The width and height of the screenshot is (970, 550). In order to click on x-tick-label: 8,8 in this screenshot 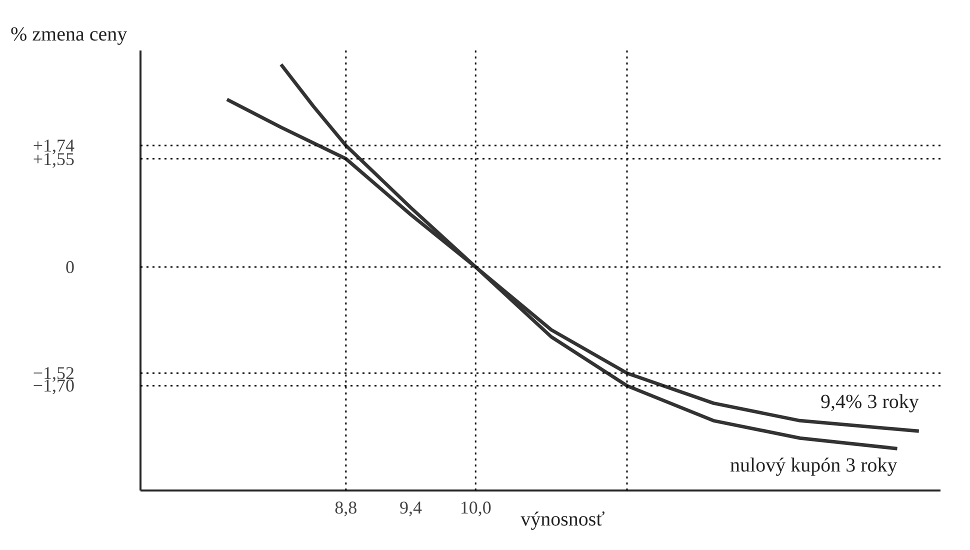, I will do `click(346, 508)`.